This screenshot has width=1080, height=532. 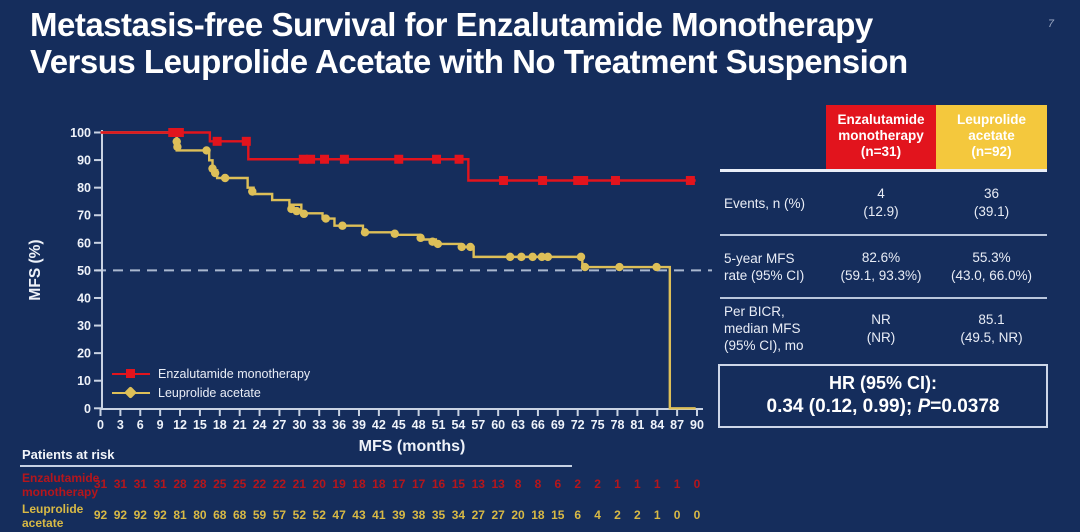 I want to click on risk-count: 8, so click(x=538, y=484).